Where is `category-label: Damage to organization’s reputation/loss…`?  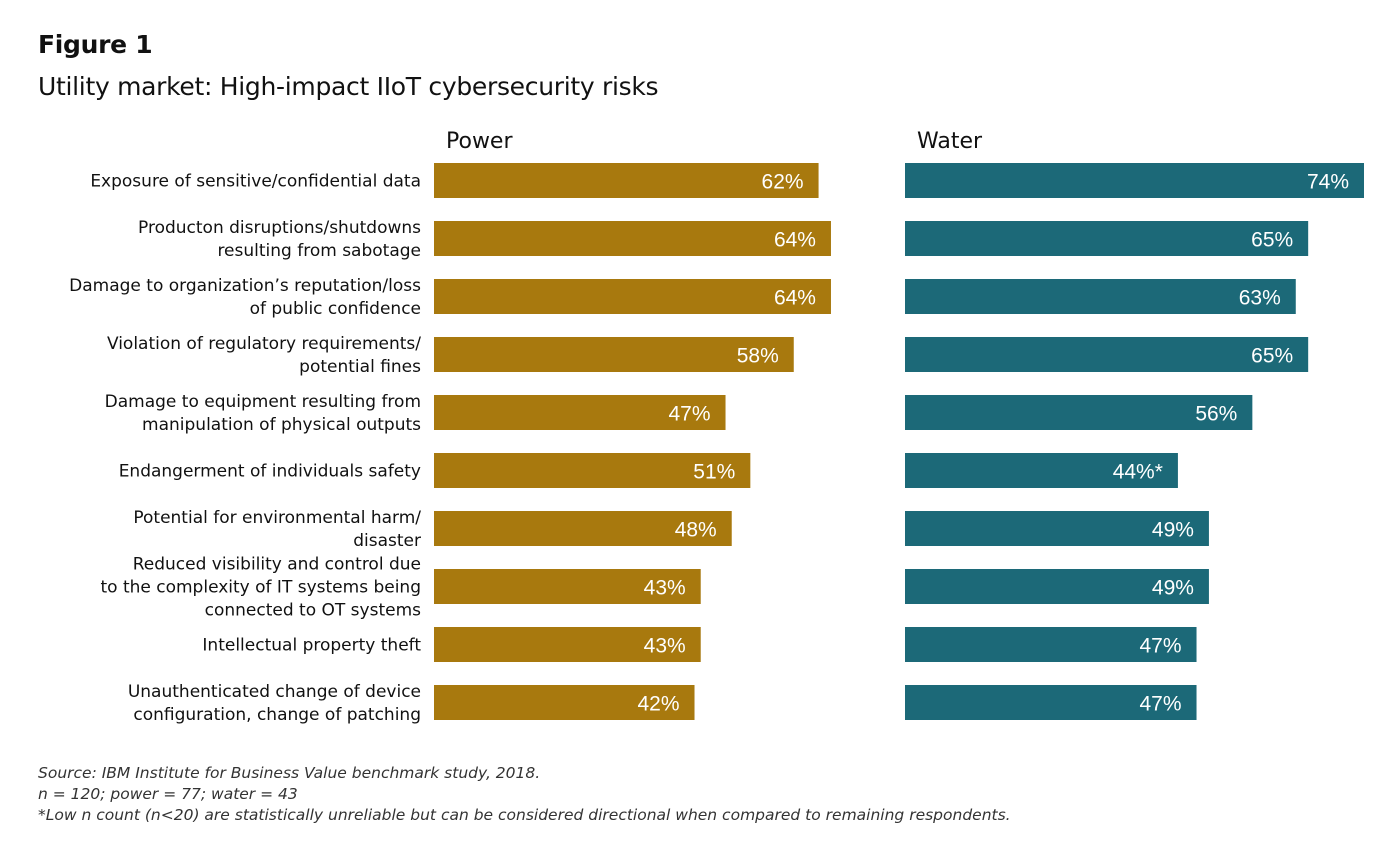
category-label: Damage to organization’s reputation/loss… is located at coordinates (245, 297).